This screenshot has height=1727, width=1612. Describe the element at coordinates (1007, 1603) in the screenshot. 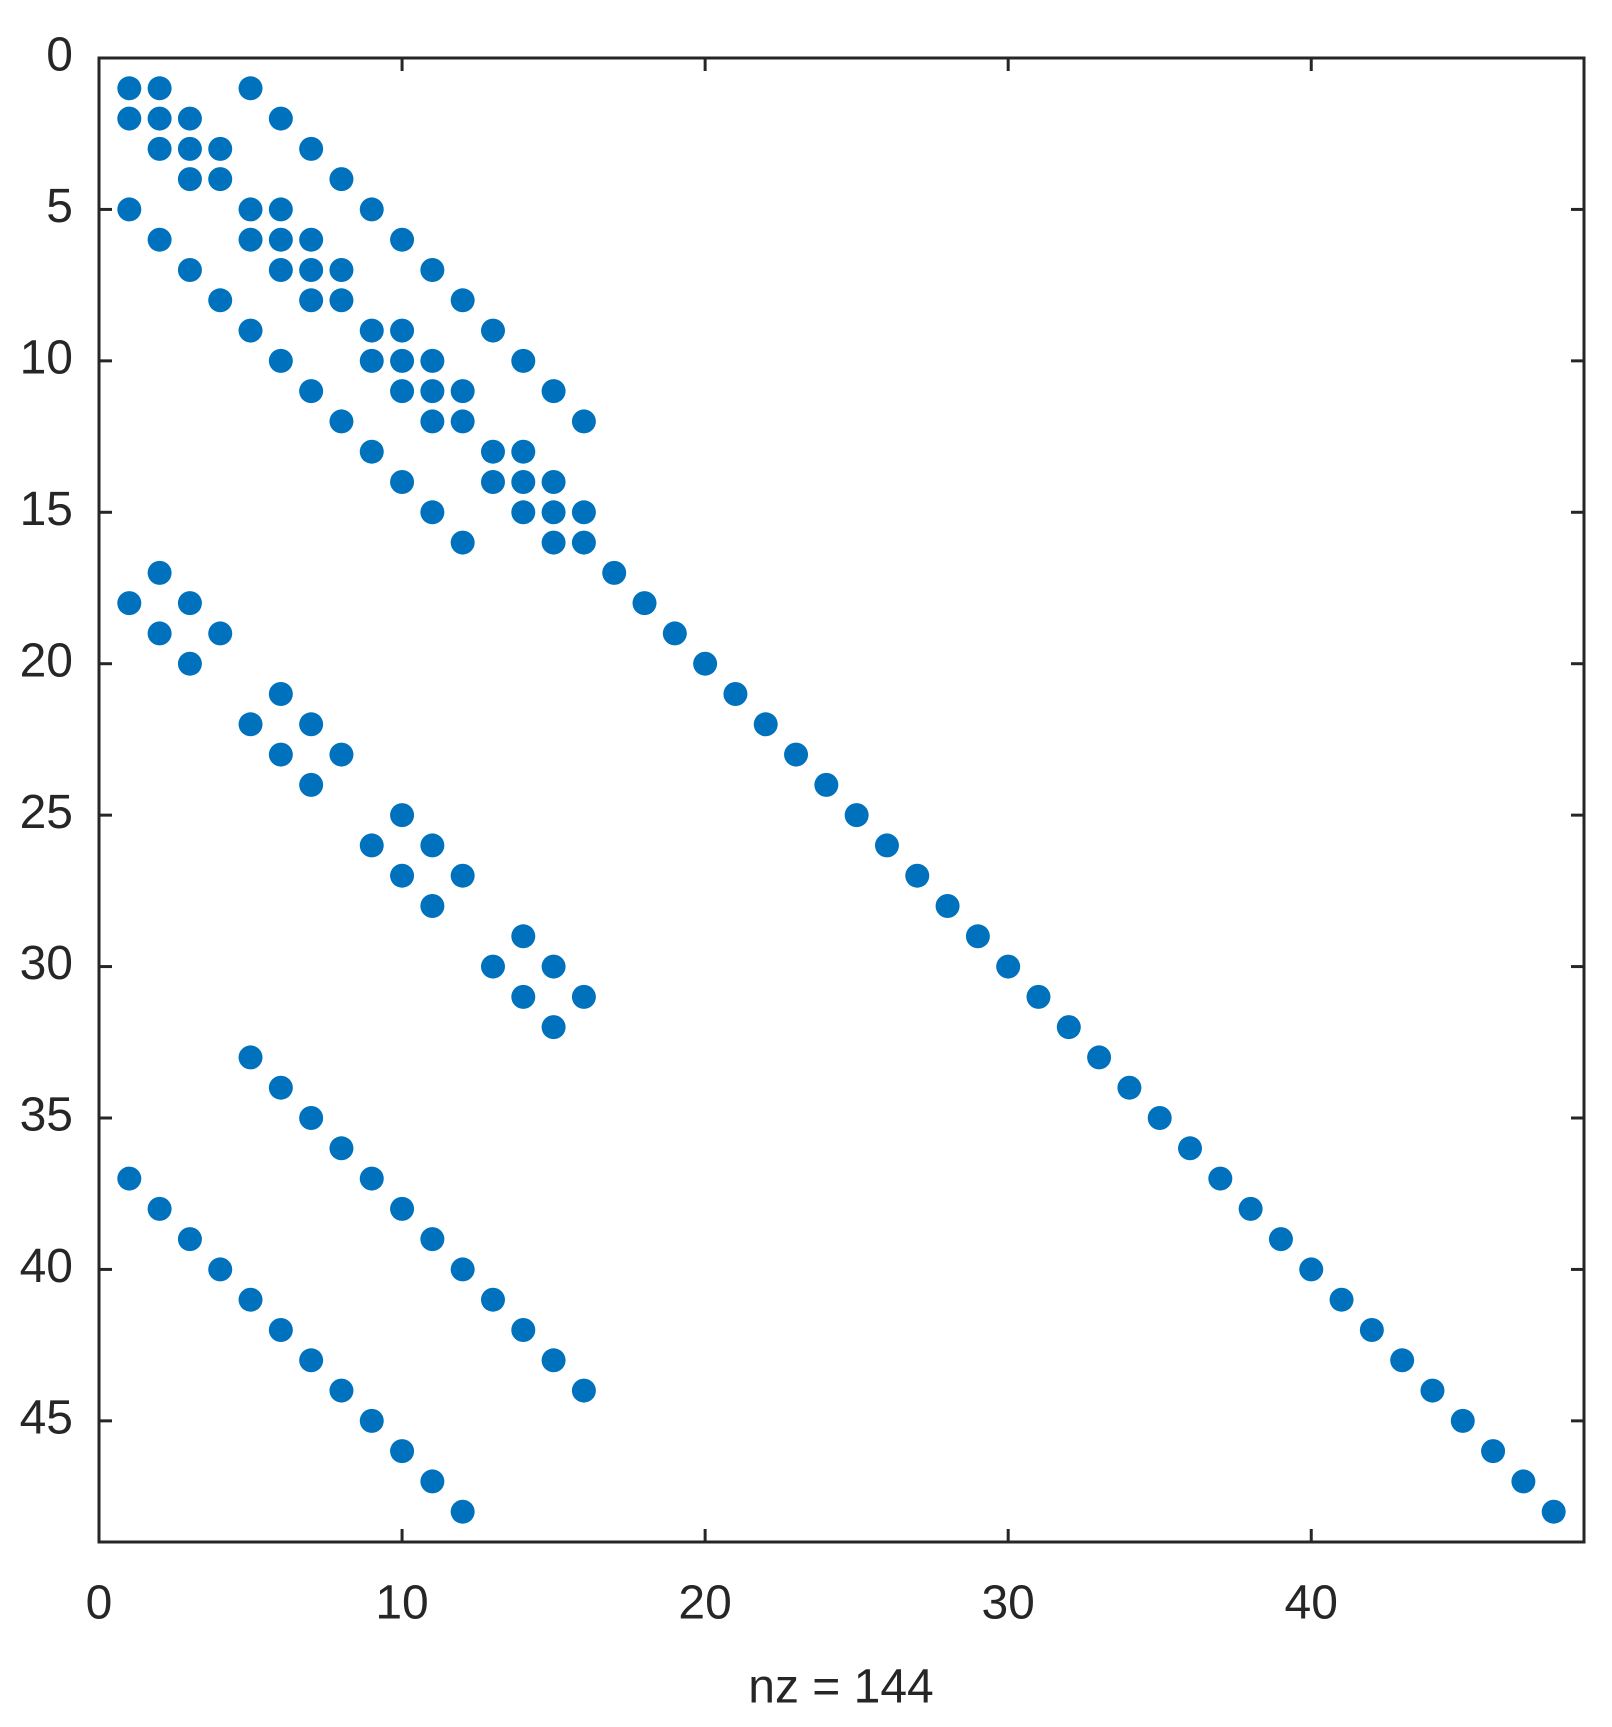

I see `x-tick-label: 30` at that location.